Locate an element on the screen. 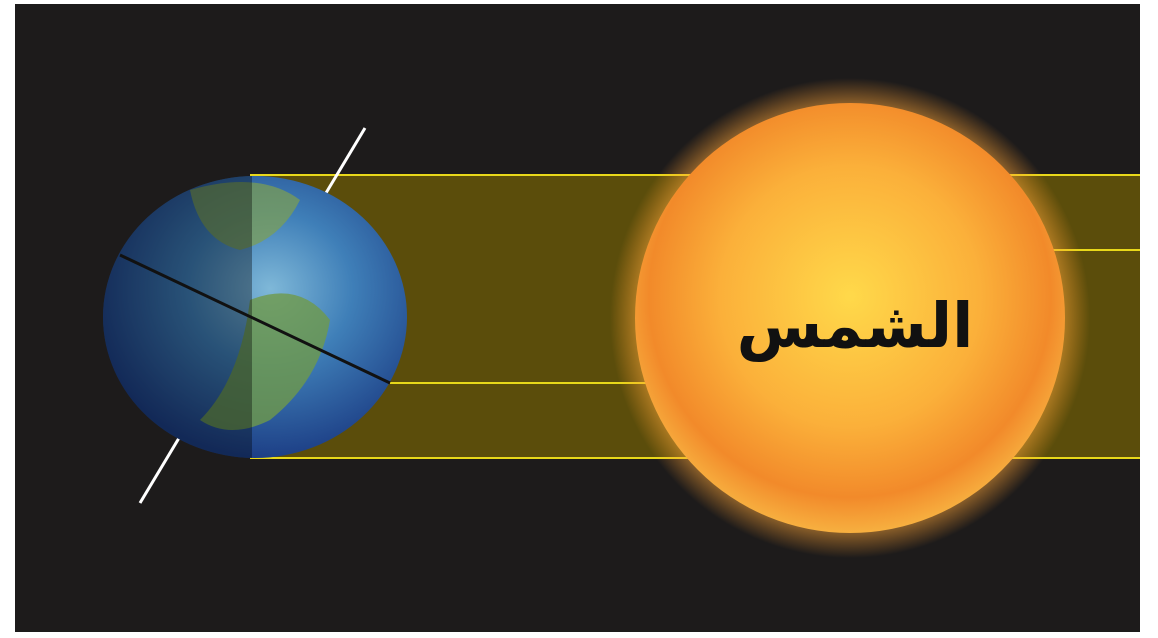 The height and width of the screenshot is (638, 1158). sun-label: الشمس is located at coordinates (855, 325).